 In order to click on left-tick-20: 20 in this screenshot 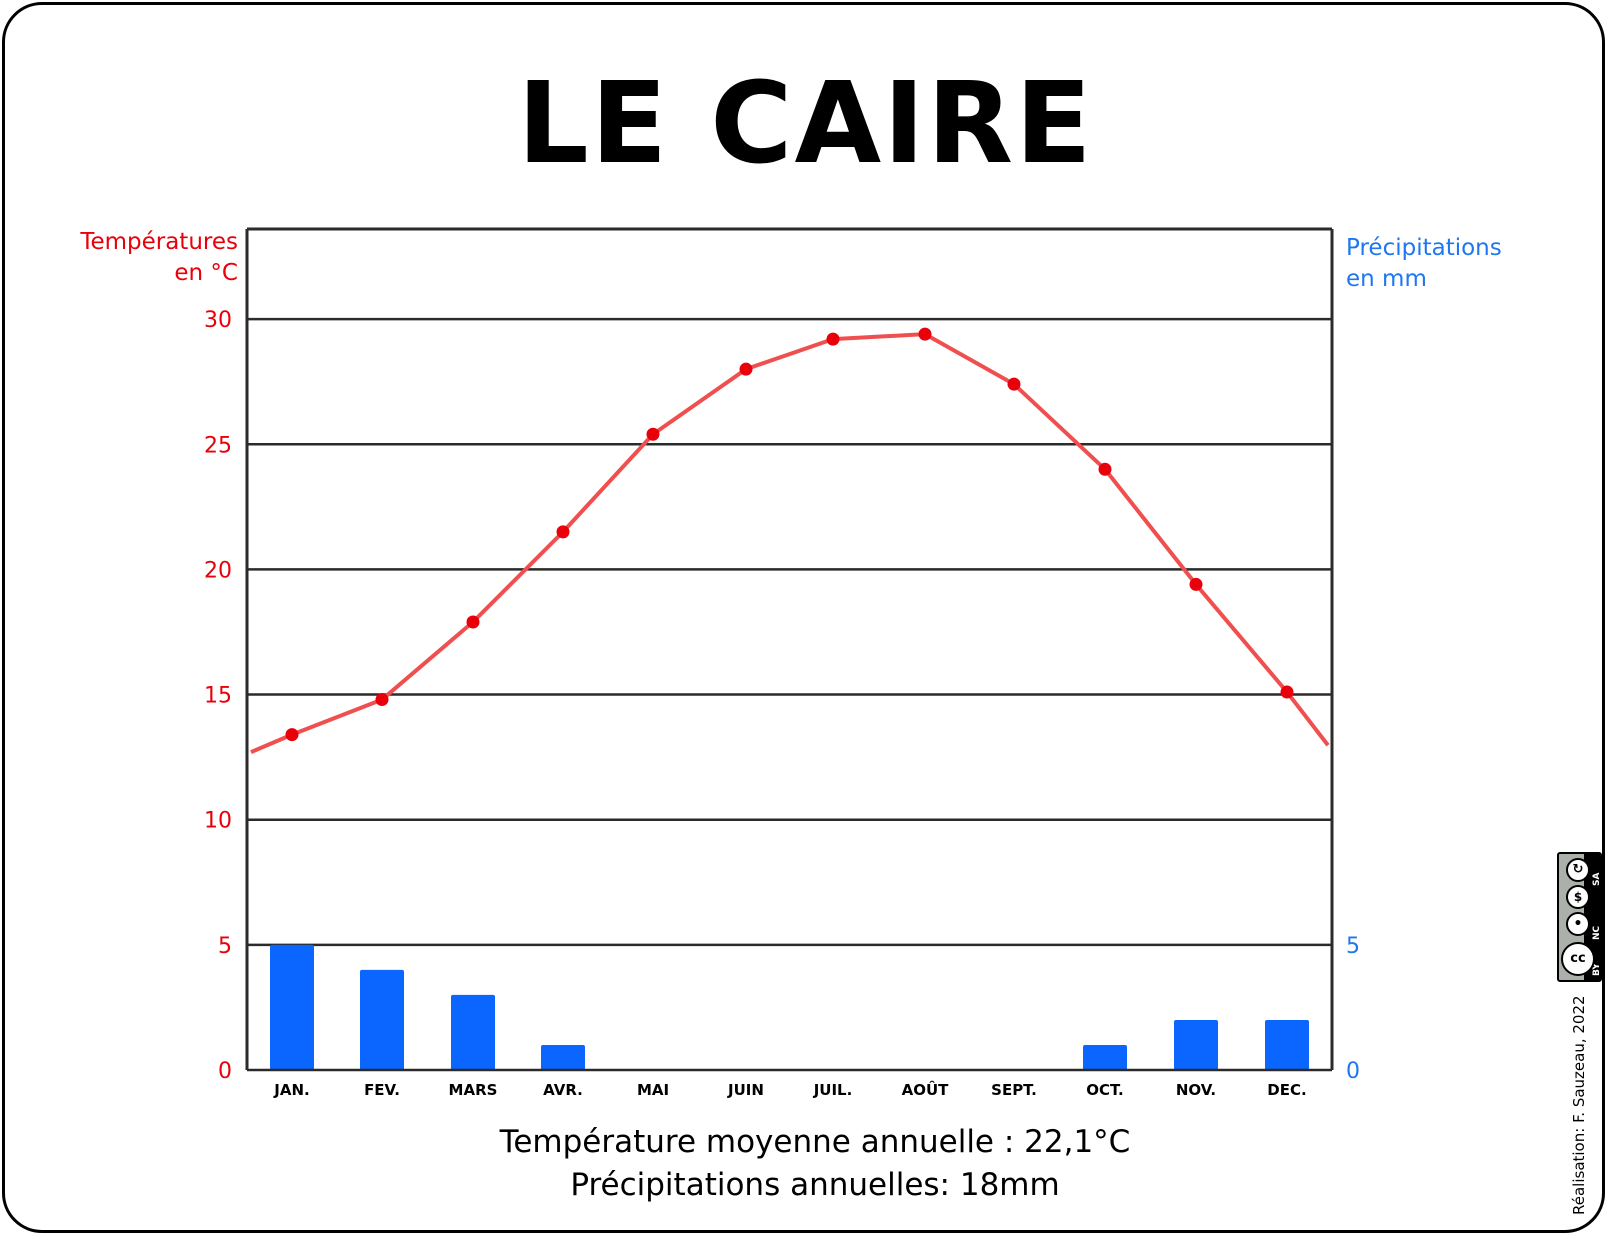, I will do `click(218, 570)`.